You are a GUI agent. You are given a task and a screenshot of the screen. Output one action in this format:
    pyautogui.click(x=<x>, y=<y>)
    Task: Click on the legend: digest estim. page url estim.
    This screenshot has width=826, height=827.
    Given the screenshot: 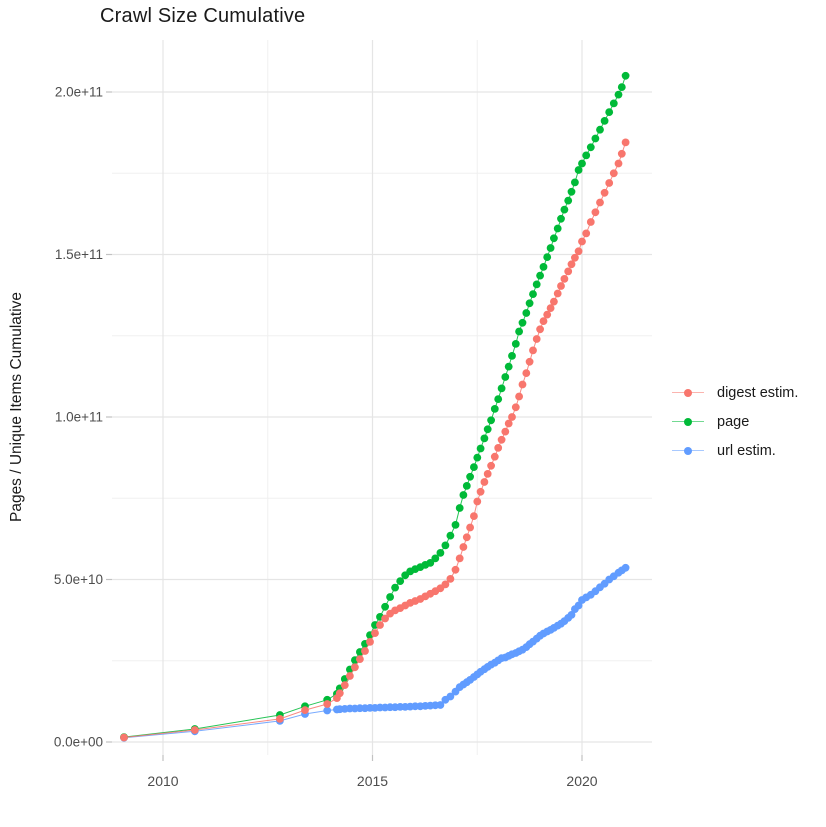 What is the action you would take?
    pyautogui.click(x=735, y=421)
    